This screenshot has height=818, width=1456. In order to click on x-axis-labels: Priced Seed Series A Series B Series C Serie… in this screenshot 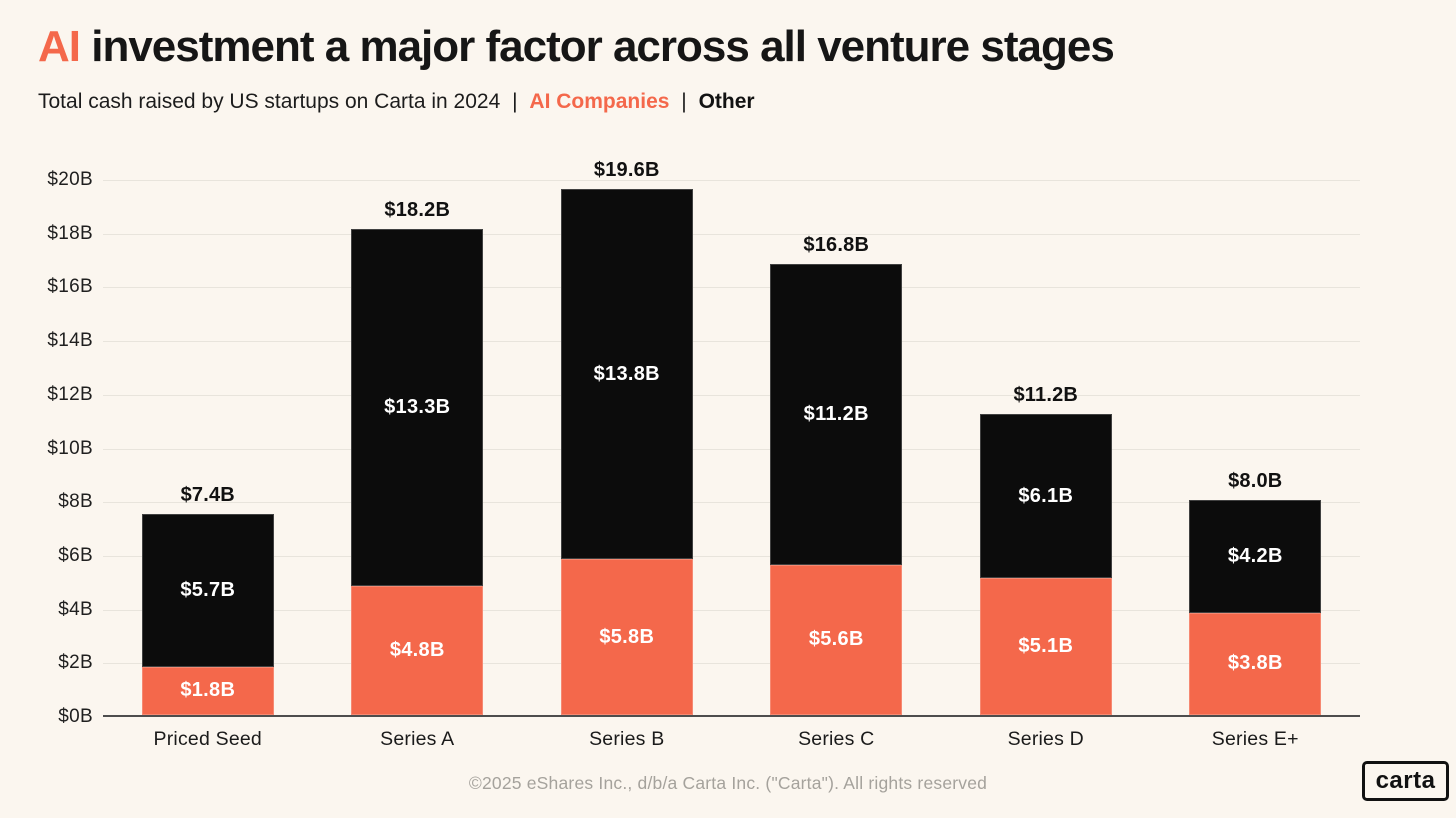, I will do `click(731, 743)`.